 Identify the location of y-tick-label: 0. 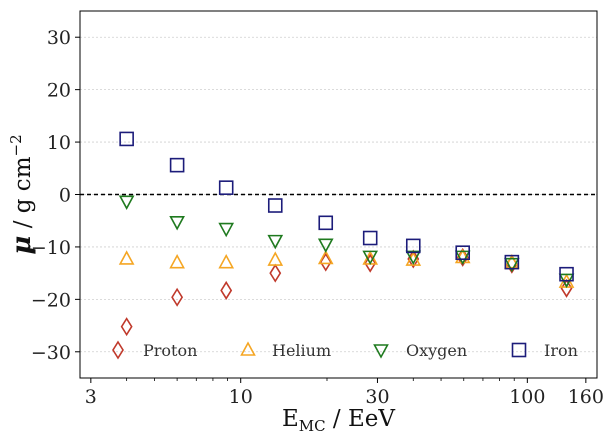
(65, 196).